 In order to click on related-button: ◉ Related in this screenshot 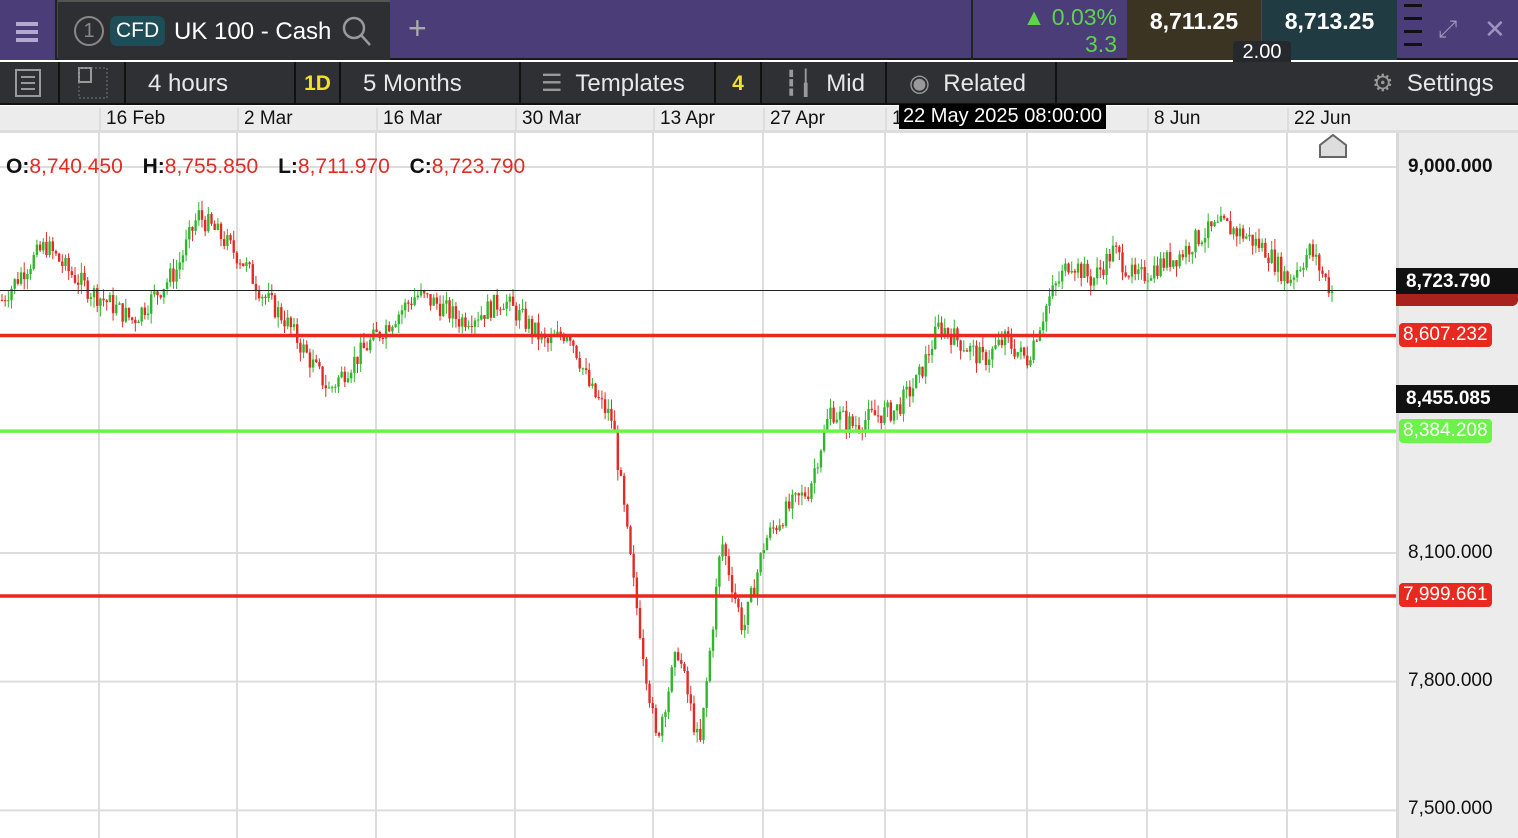, I will do `click(972, 83)`.